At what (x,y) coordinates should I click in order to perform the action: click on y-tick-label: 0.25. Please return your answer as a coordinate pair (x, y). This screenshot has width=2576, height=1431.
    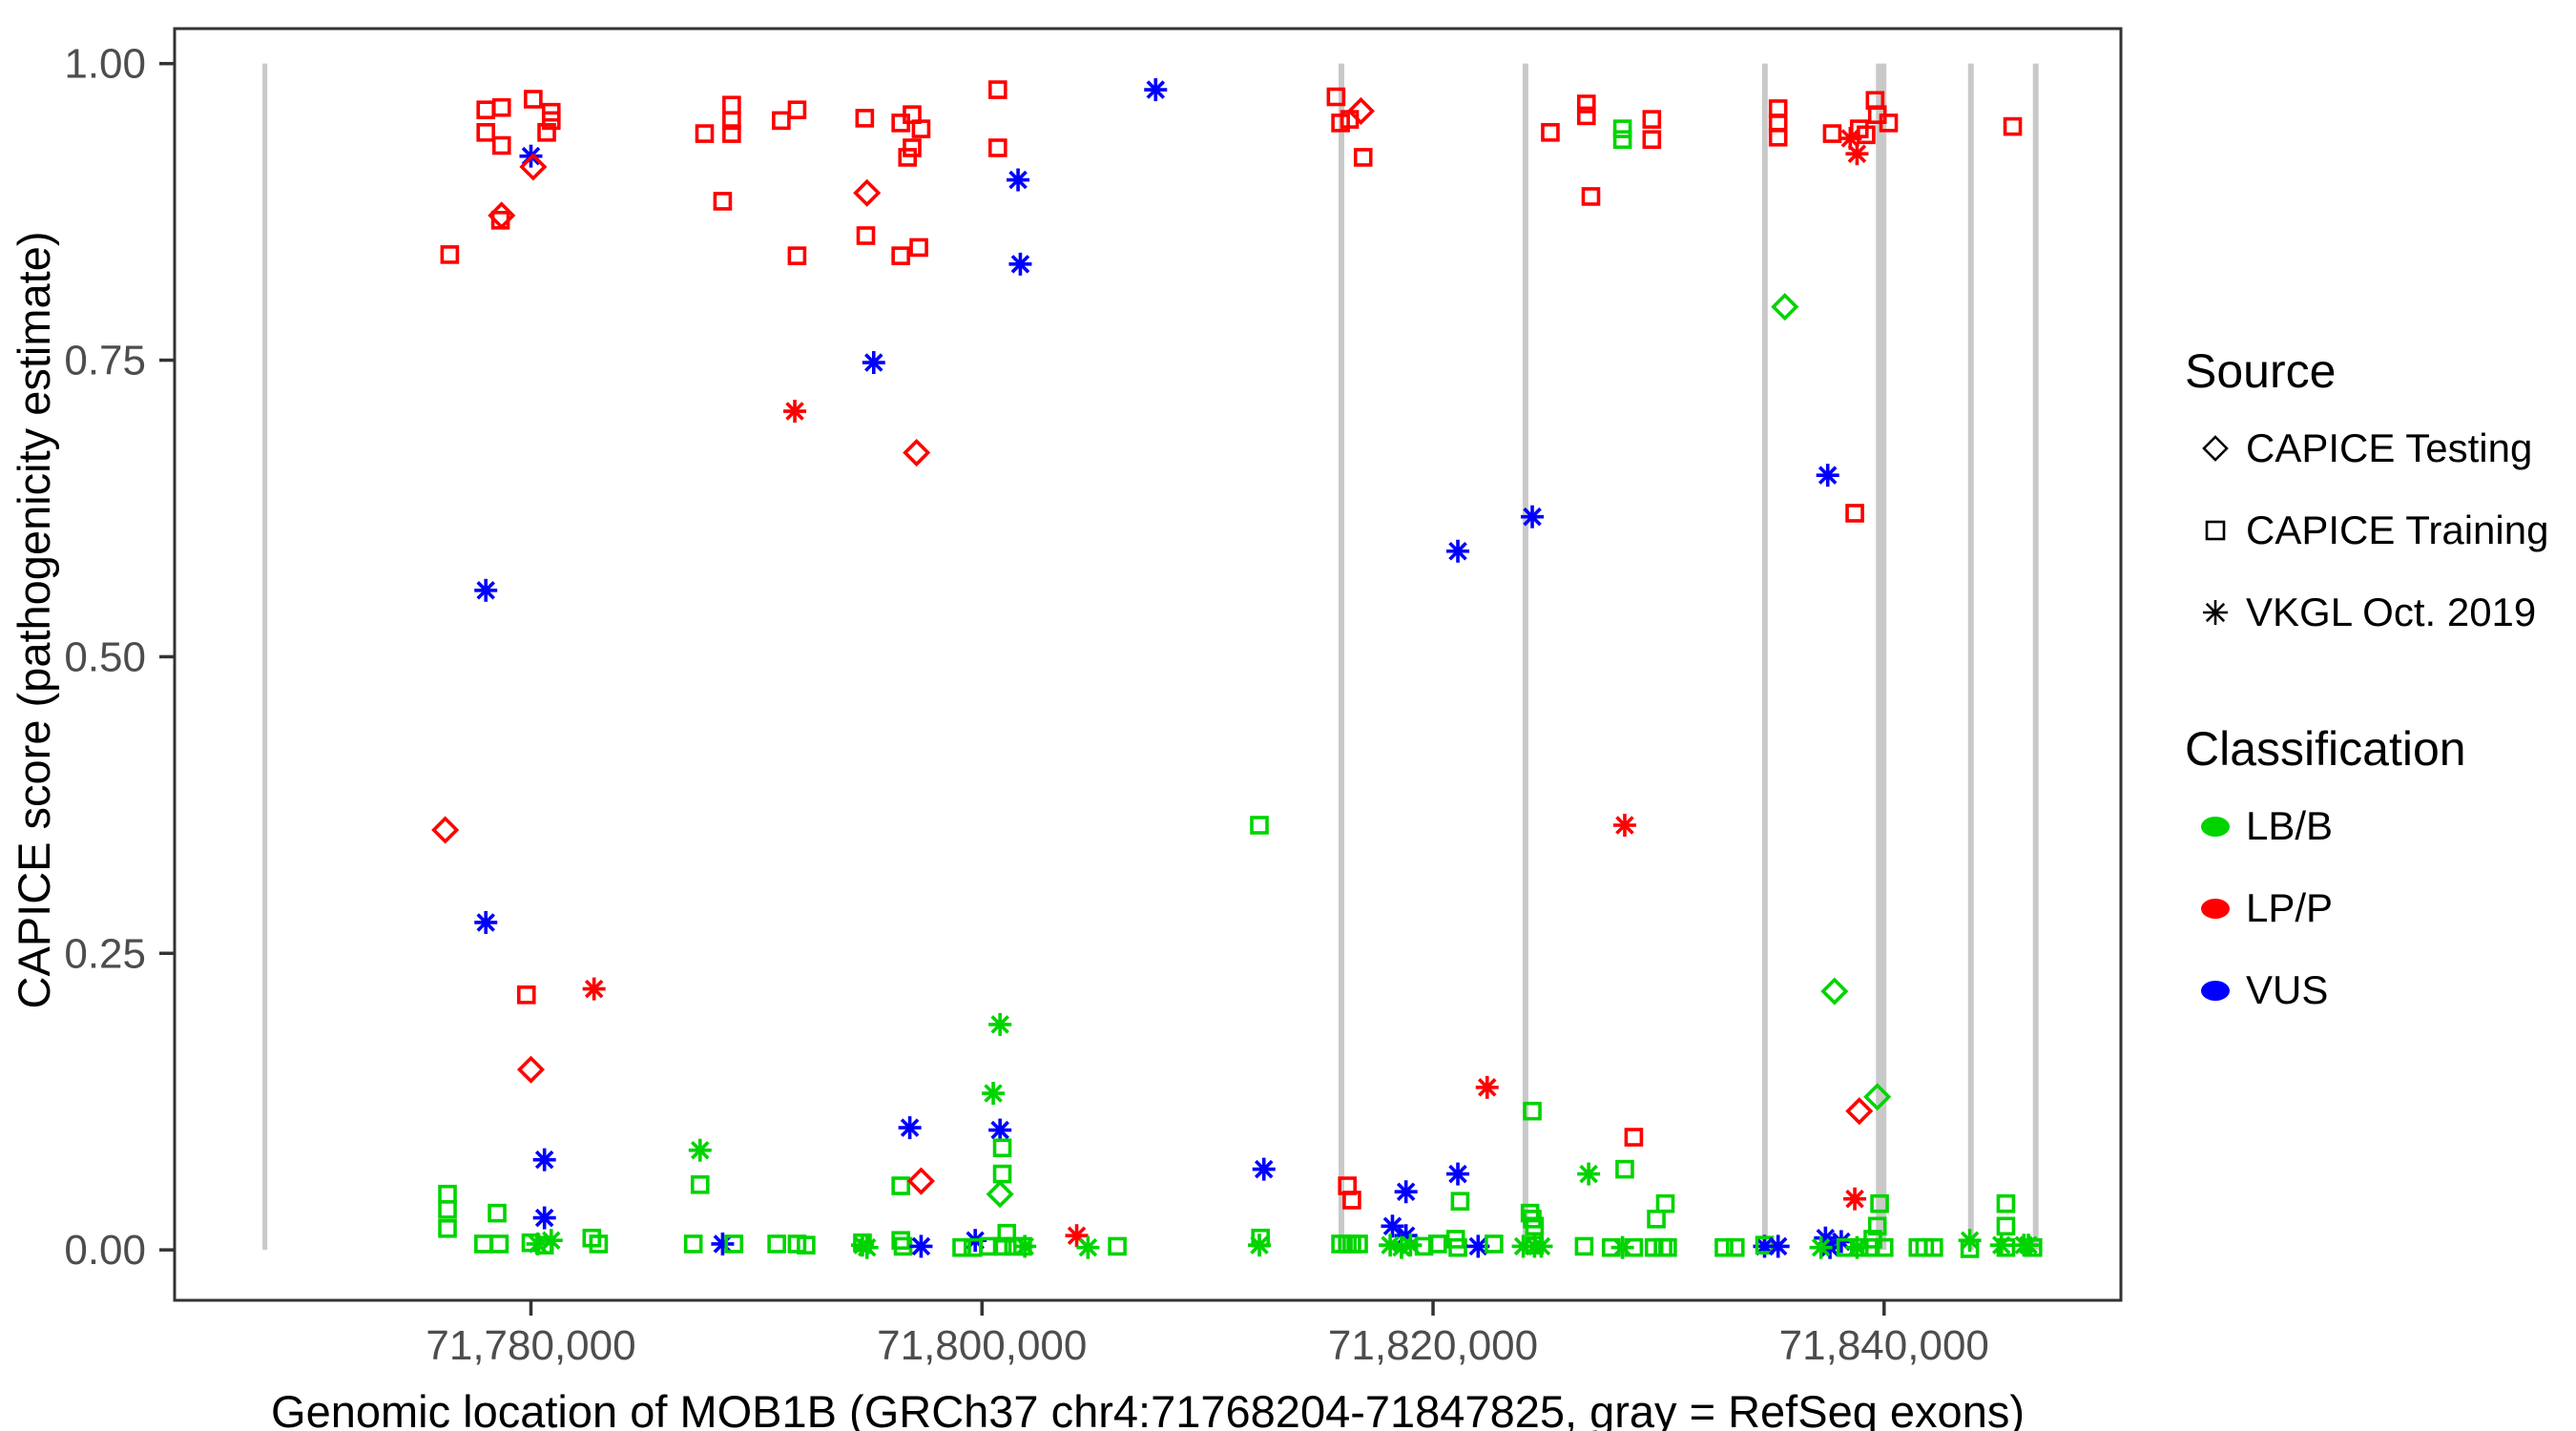
    Looking at the image, I should click on (105, 953).